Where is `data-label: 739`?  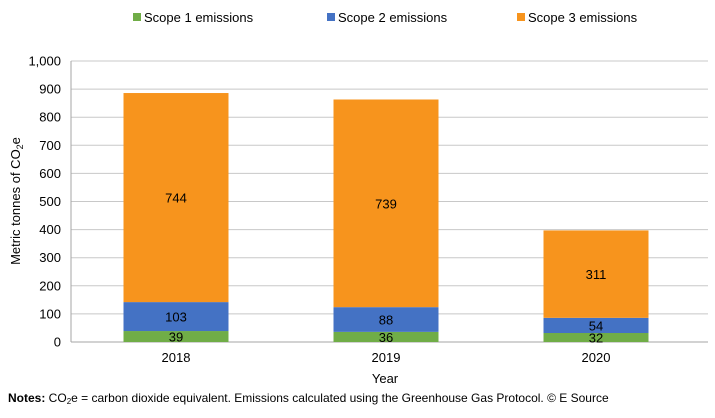
data-label: 739 is located at coordinates (386, 203).